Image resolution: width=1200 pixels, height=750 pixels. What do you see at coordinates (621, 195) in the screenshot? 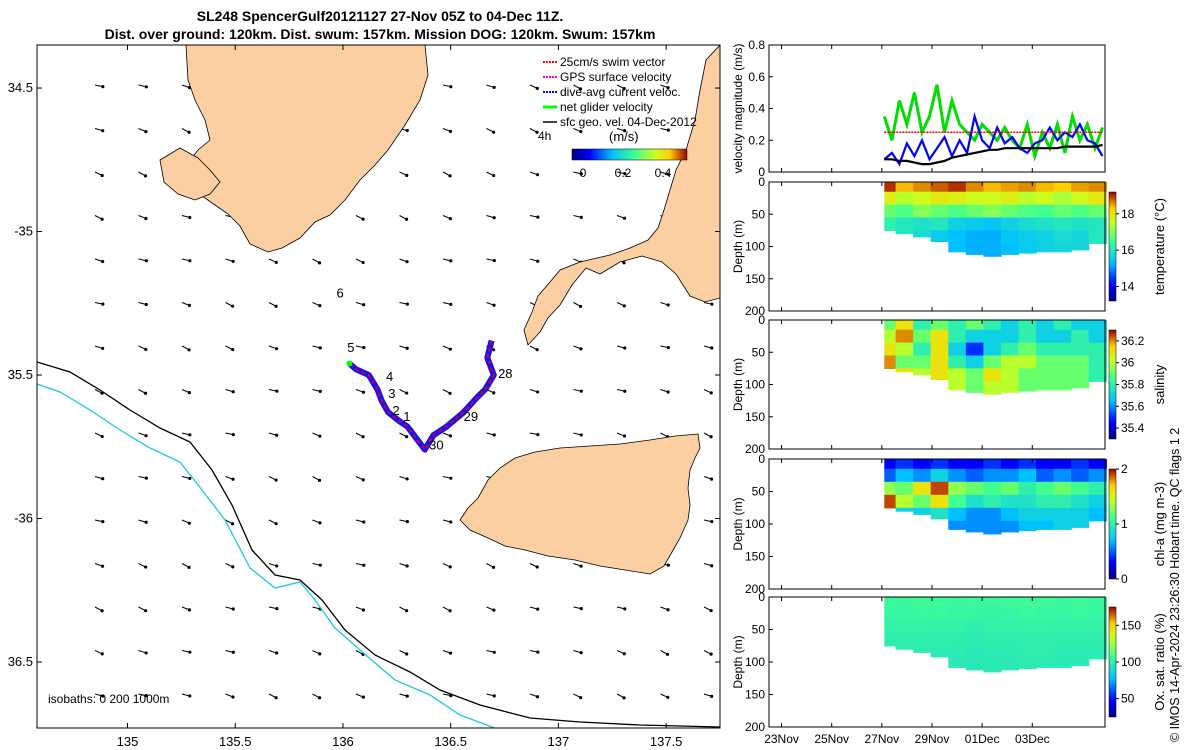
I see `yorke-peninsula-land` at bounding box center [621, 195].